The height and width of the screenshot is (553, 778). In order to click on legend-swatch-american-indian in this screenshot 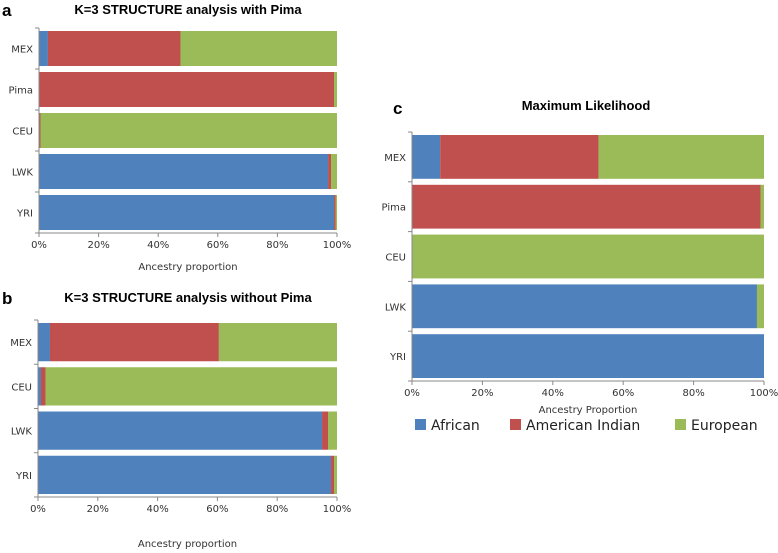, I will do `click(515, 424)`.